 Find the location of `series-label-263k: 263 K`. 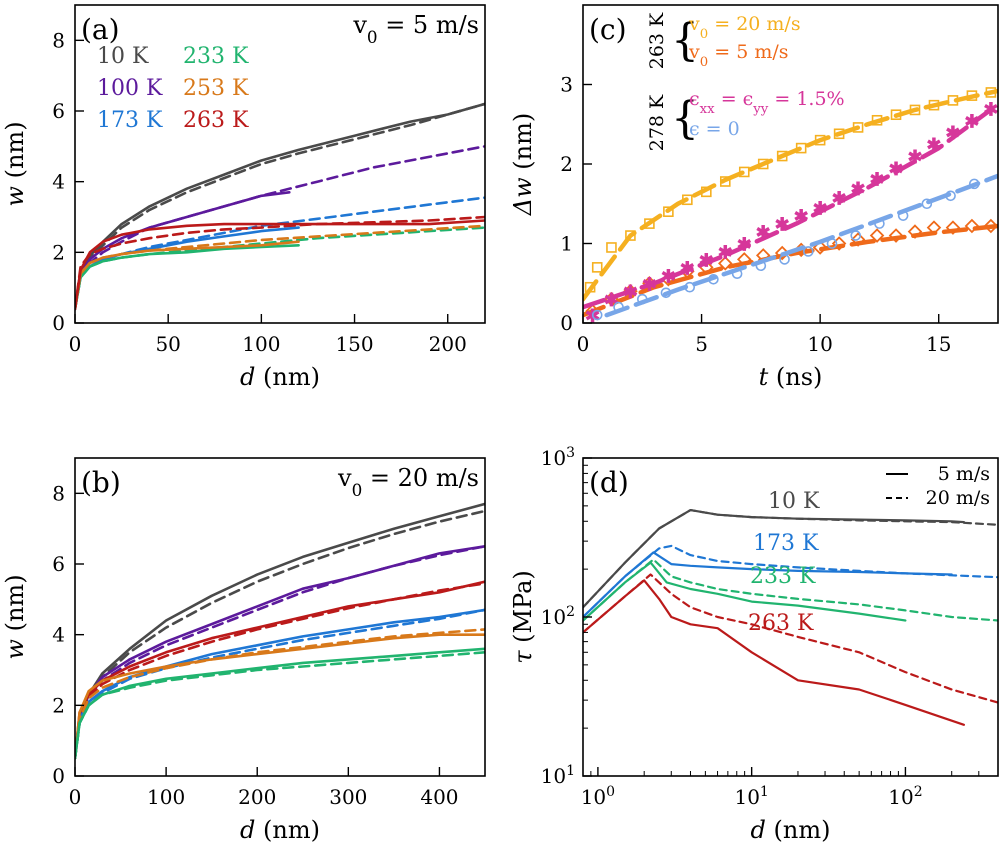

series-label-263k: 263 K is located at coordinates (781, 623).